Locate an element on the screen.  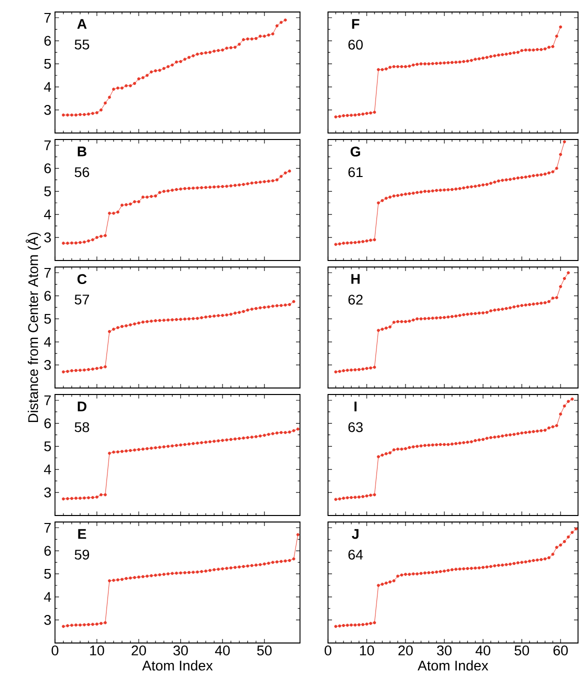
text: 57 is located at coordinates (82, 299).